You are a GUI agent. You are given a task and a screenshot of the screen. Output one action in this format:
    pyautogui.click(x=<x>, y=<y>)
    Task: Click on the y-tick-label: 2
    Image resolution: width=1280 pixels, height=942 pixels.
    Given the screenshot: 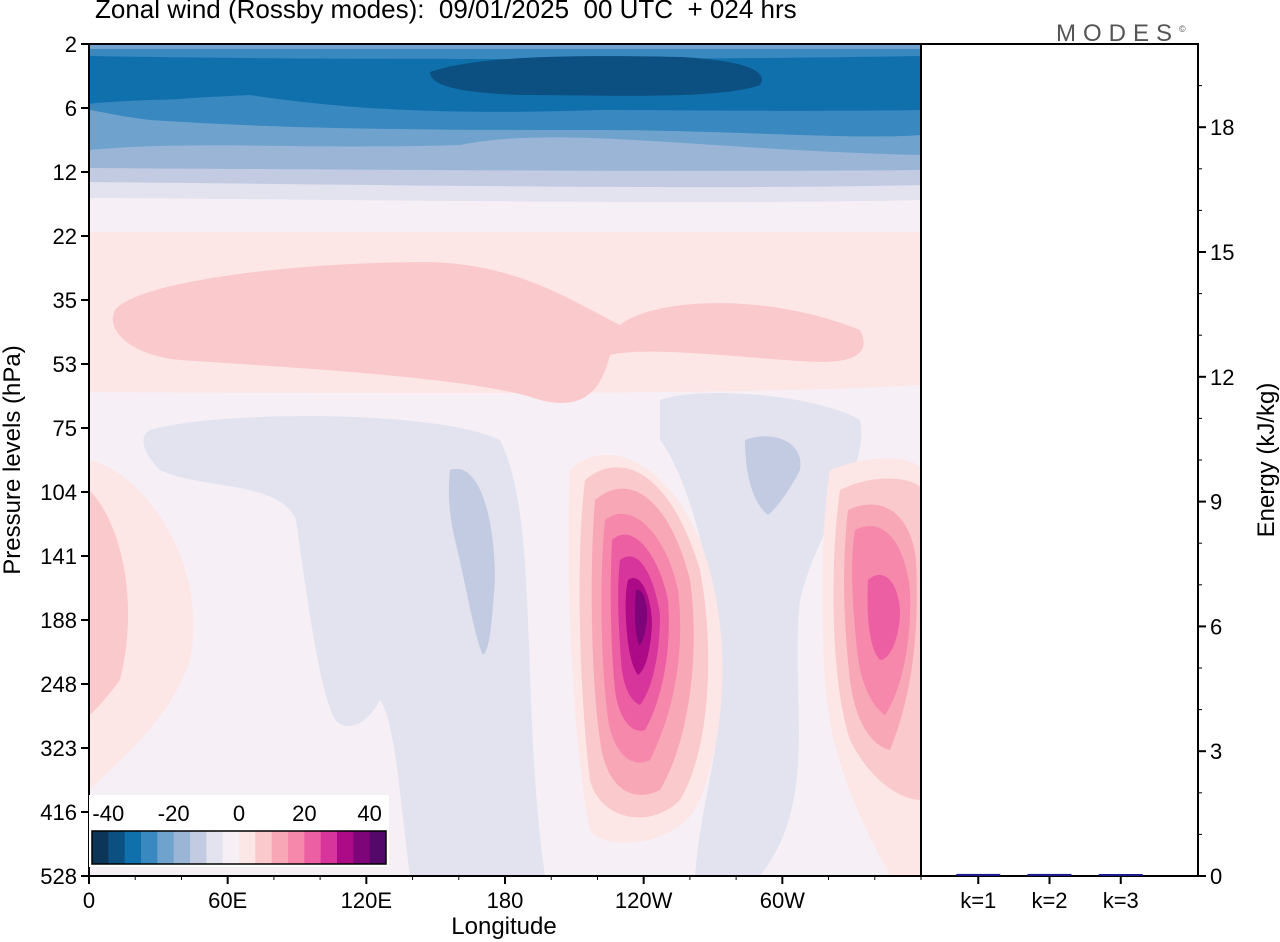 What is the action you would take?
    pyautogui.click(x=71, y=44)
    